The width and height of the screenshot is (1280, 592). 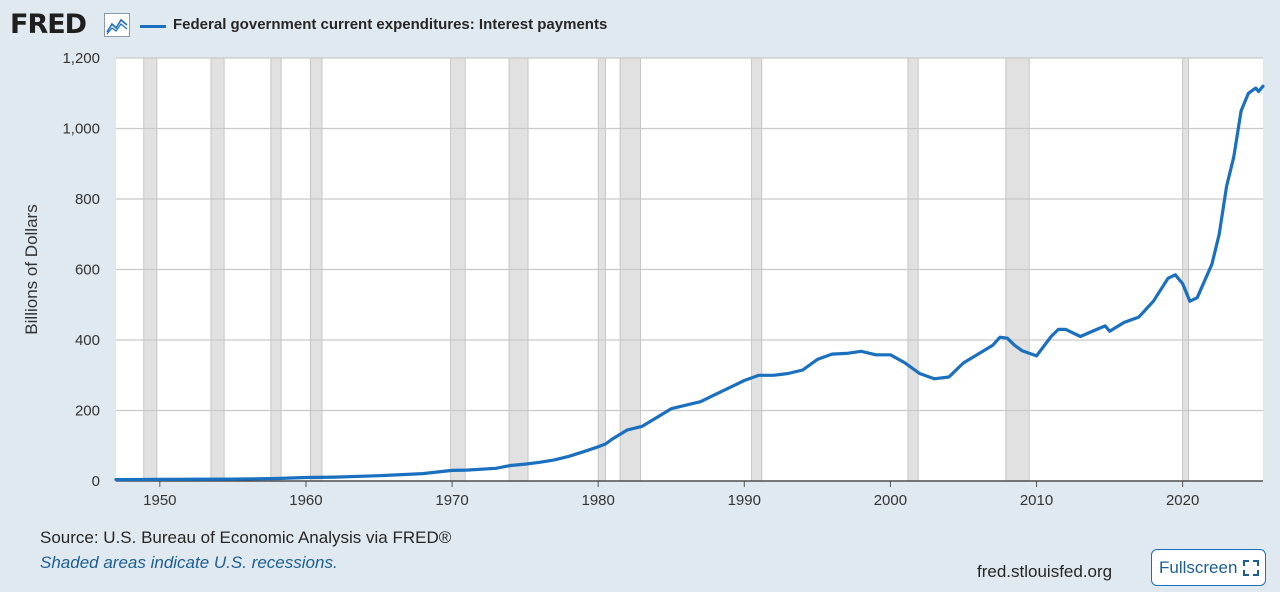 I want to click on y-tick-label: 800, so click(x=87, y=199).